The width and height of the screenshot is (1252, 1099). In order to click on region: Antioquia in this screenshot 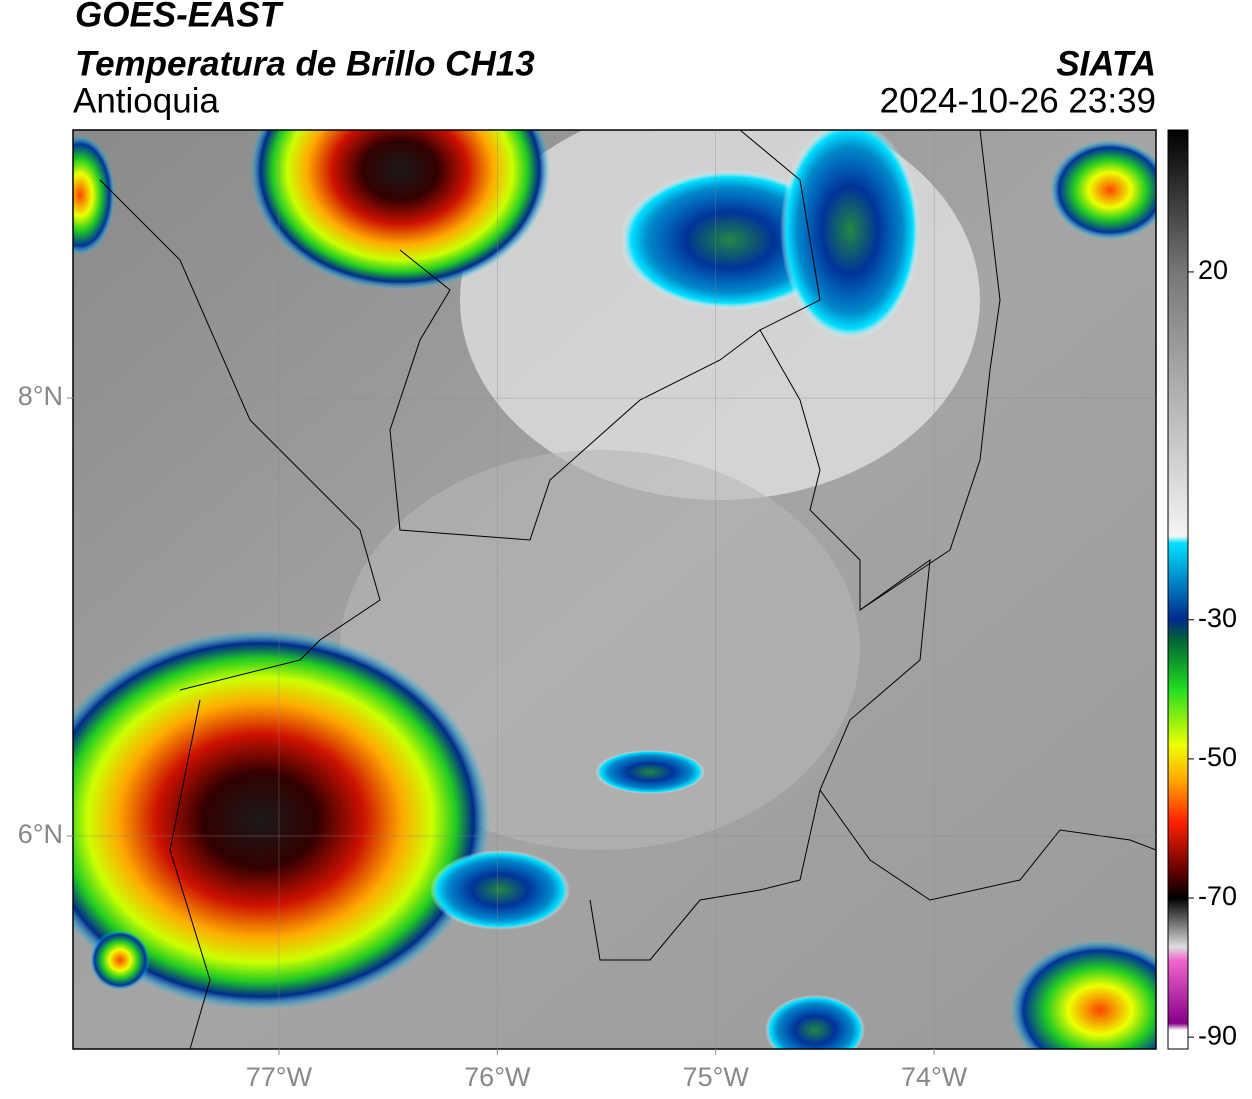, I will do `click(146, 100)`.